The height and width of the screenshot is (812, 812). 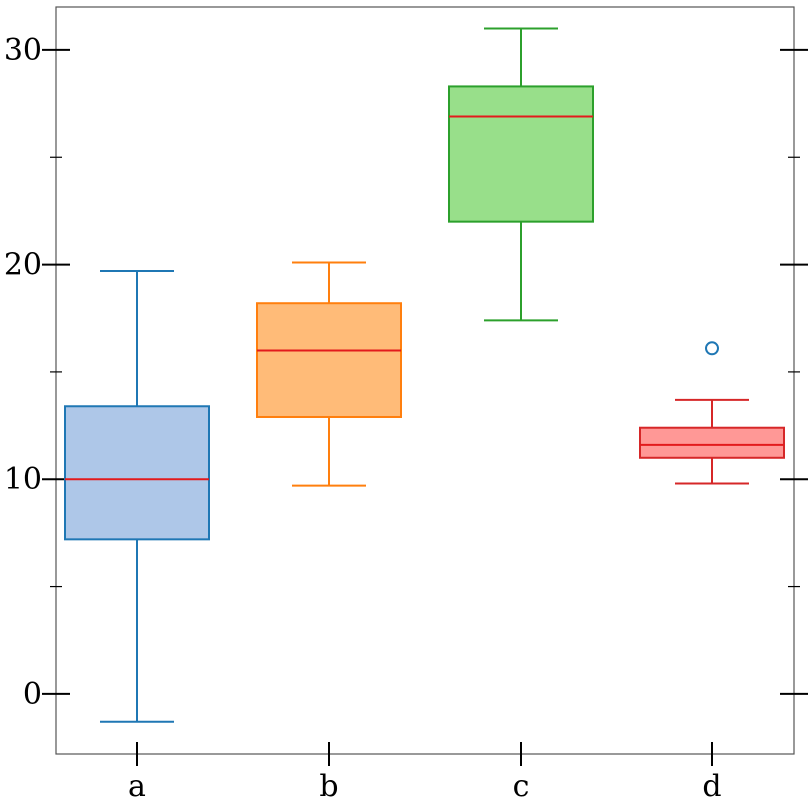 What do you see at coordinates (23, 479) in the screenshot?
I see `y-tick-label: 10` at bounding box center [23, 479].